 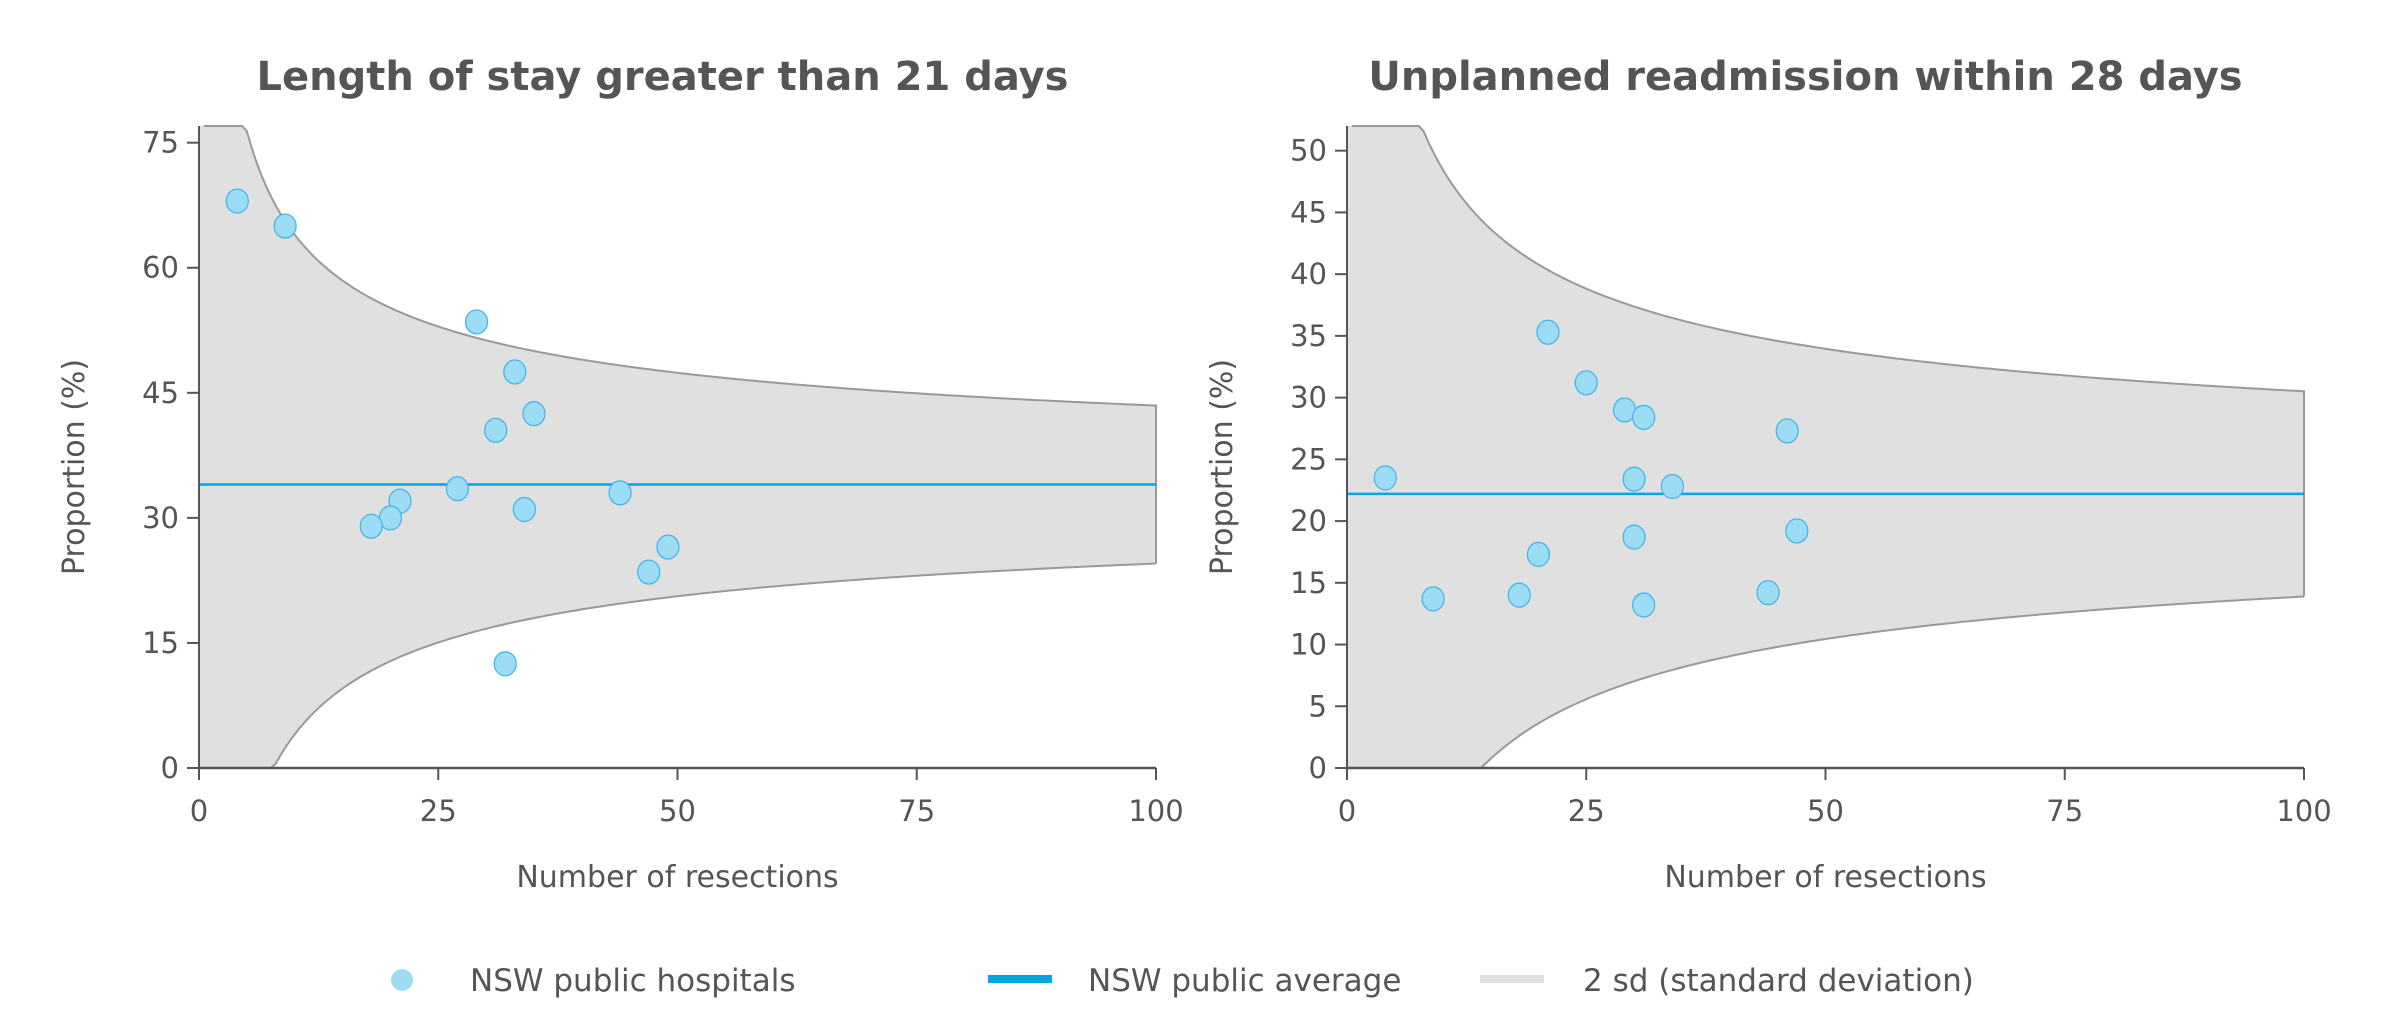 What do you see at coordinates (160, 143) in the screenshot?
I see `y-tick-label: 75` at bounding box center [160, 143].